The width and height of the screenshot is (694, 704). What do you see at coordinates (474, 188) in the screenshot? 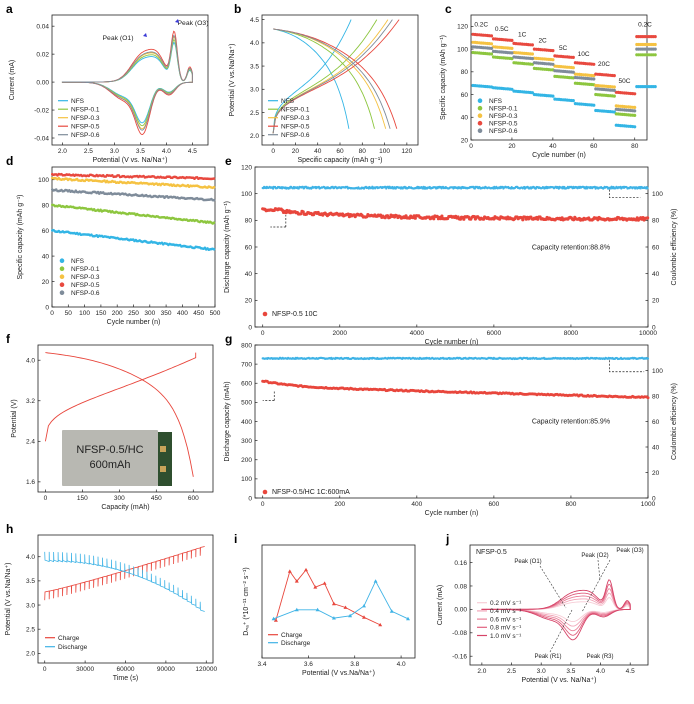
I see `efficiency-point` at bounding box center [474, 188].